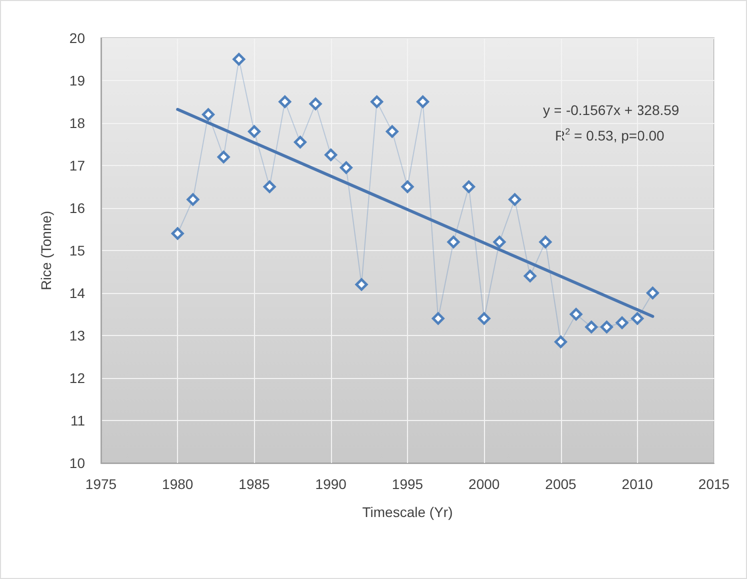 This screenshot has height=579, width=747. Describe the element at coordinates (77, 38) in the screenshot. I see `y-tick-label: 20` at that location.